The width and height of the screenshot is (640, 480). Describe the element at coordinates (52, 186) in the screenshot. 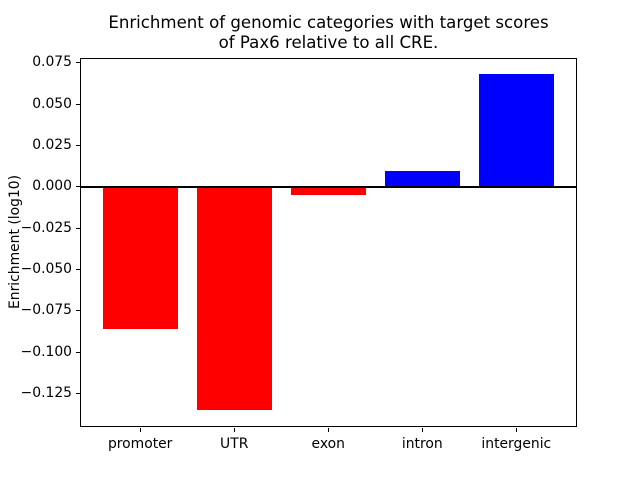

I see `y-tick-label: 0.000` at that location.